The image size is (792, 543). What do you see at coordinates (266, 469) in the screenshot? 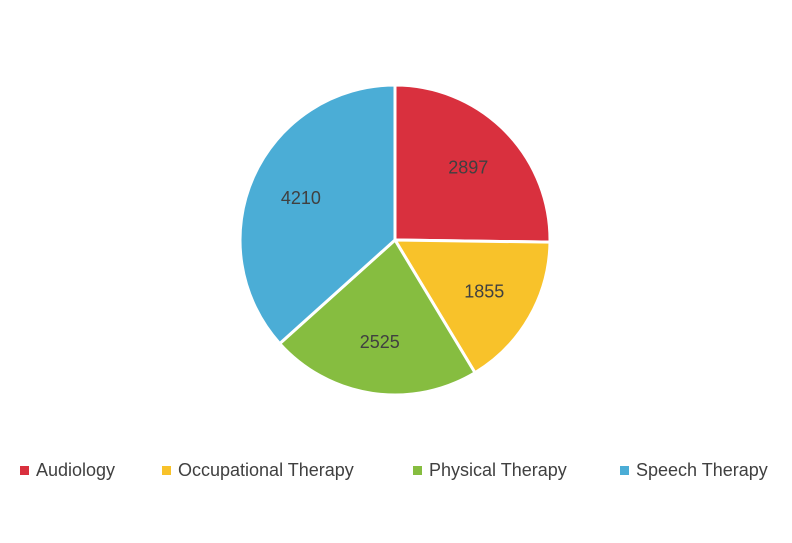
I see `legend-label: Occupational Therapy` at bounding box center [266, 469].